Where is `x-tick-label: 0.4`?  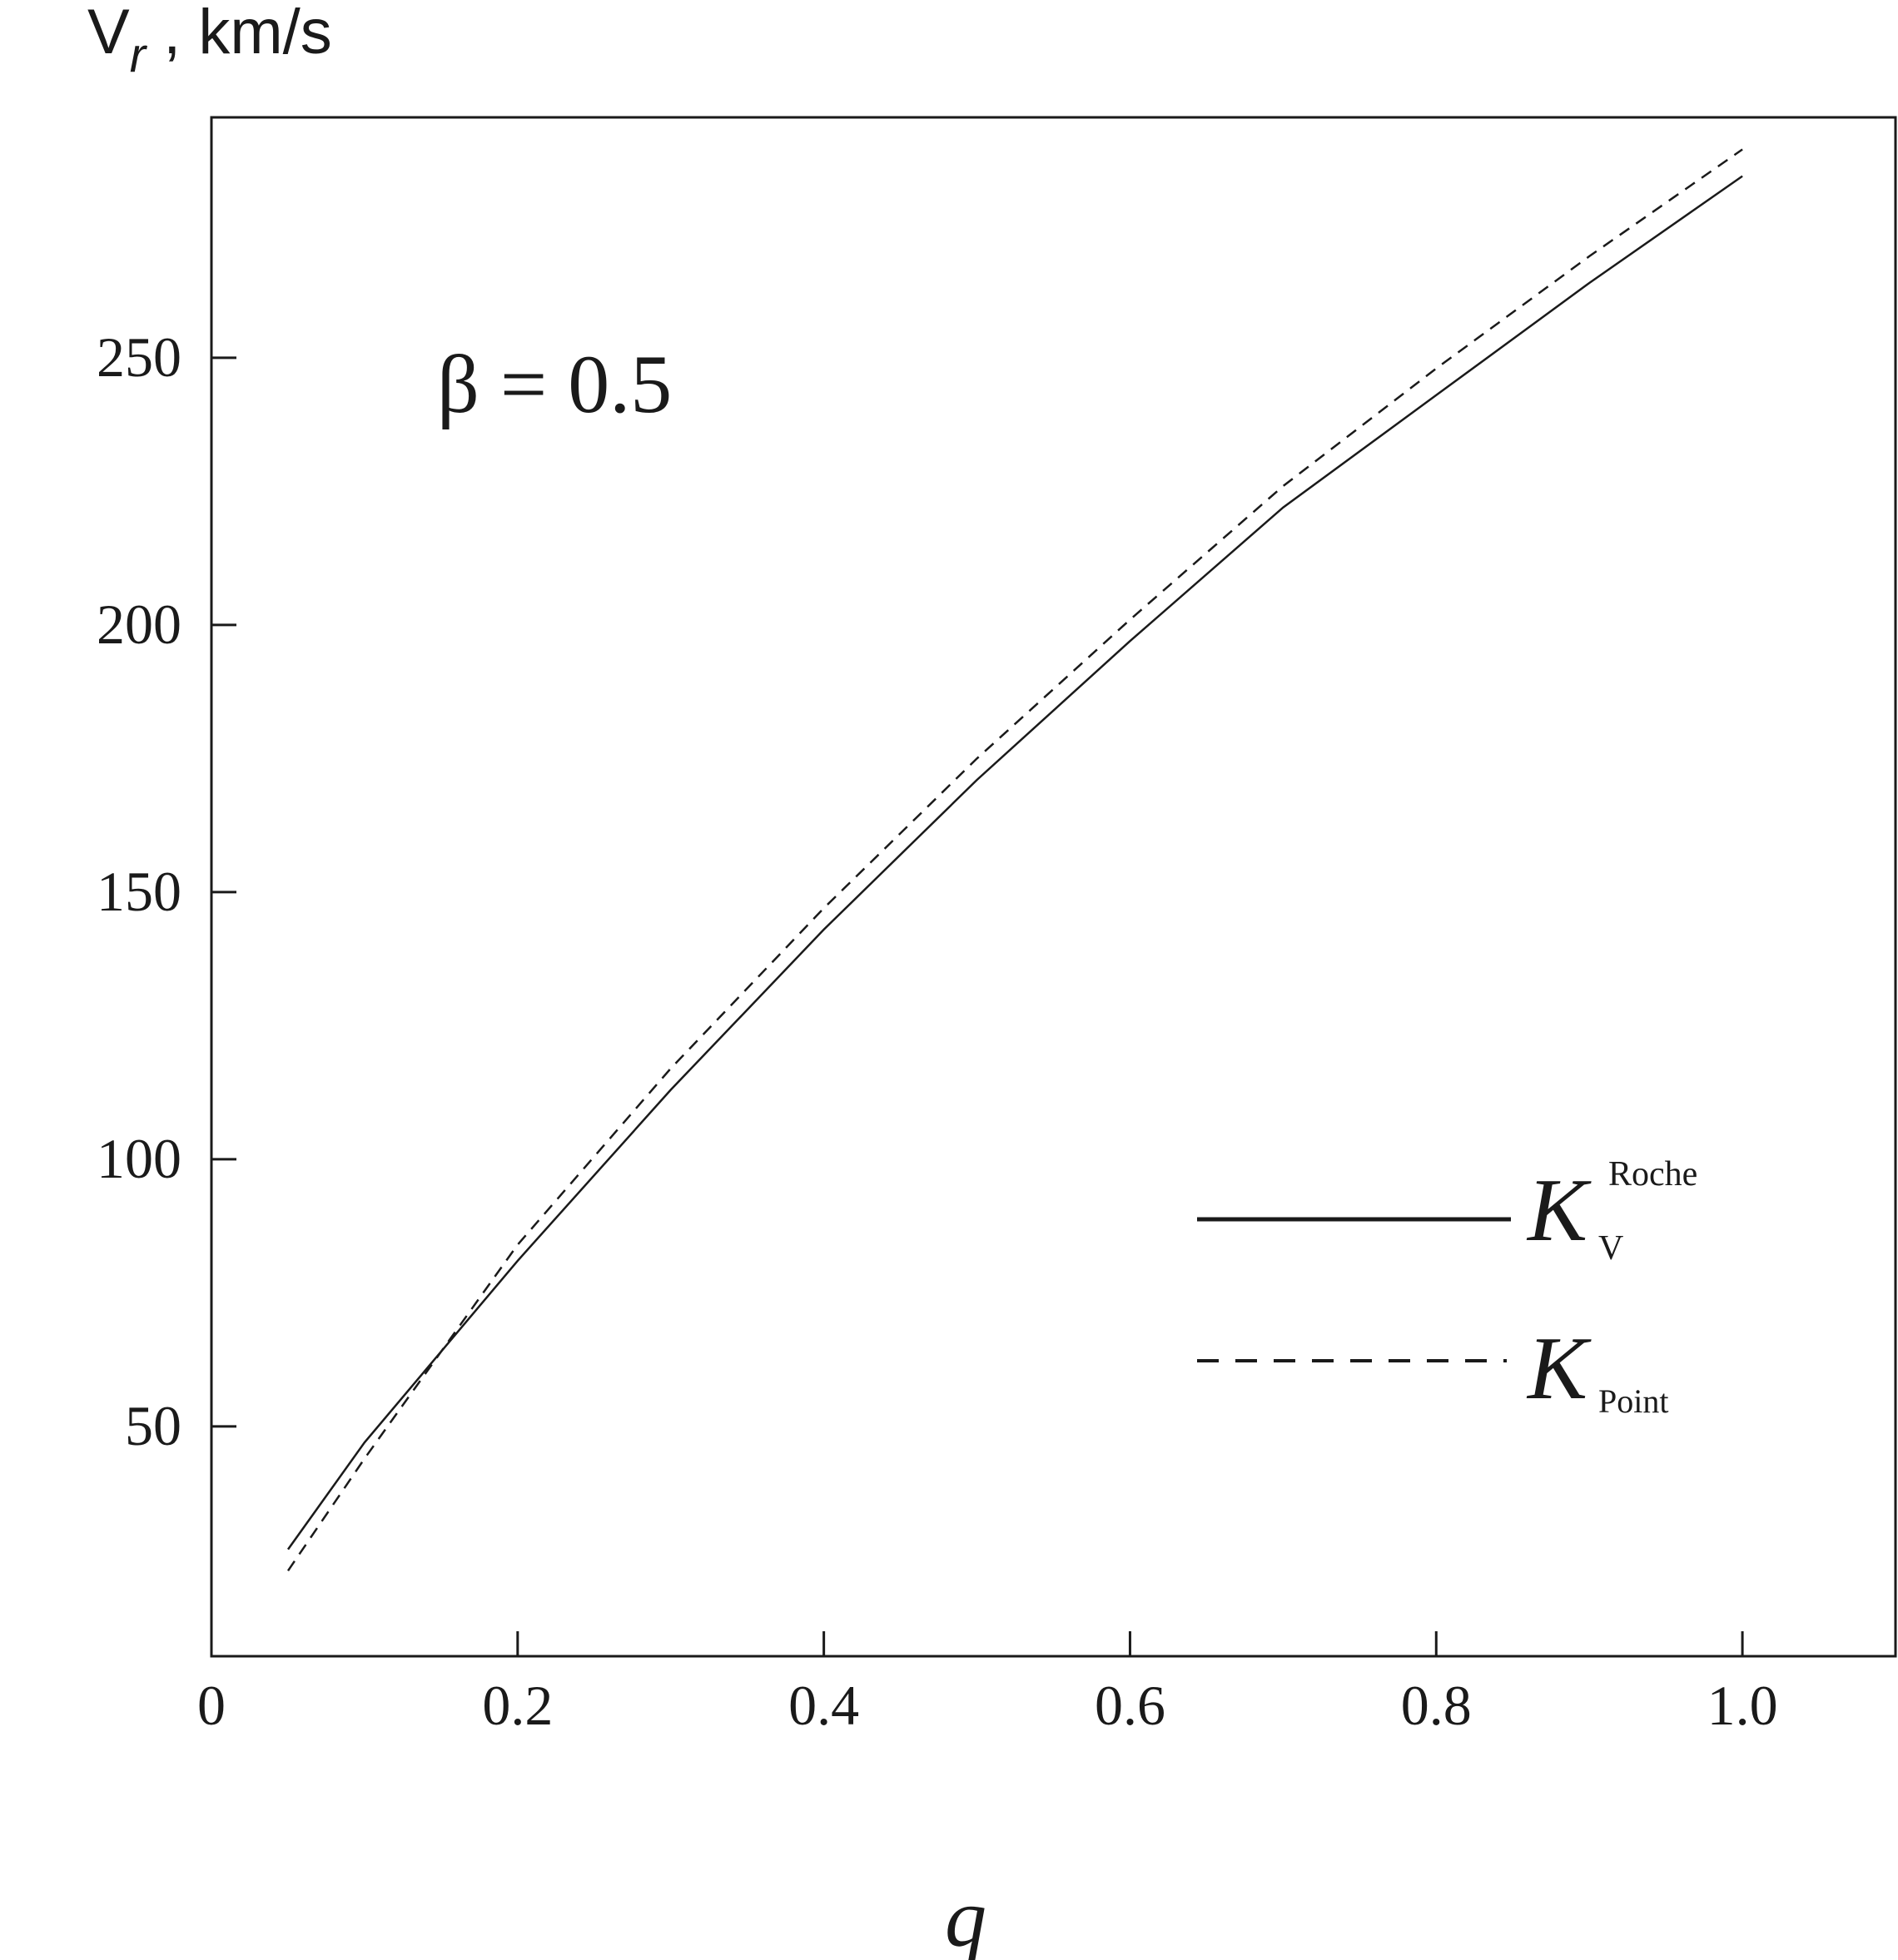 x-tick-label: 0.4 is located at coordinates (823, 1705).